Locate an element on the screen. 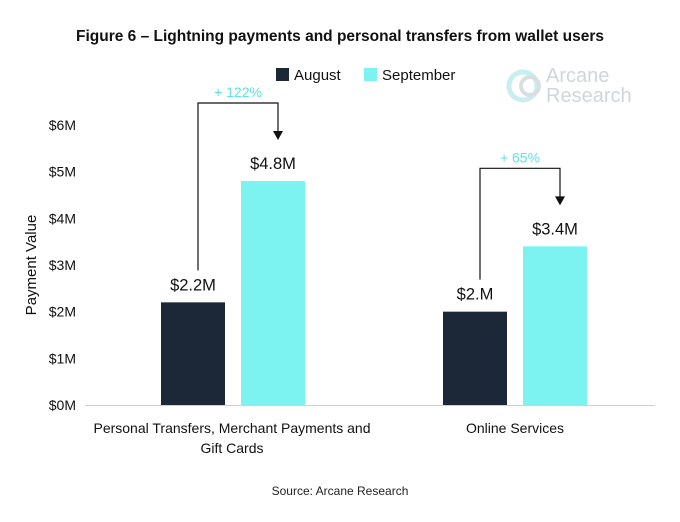 The height and width of the screenshot is (522, 680). source-note: Source: Arcane Research is located at coordinates (340, 491).